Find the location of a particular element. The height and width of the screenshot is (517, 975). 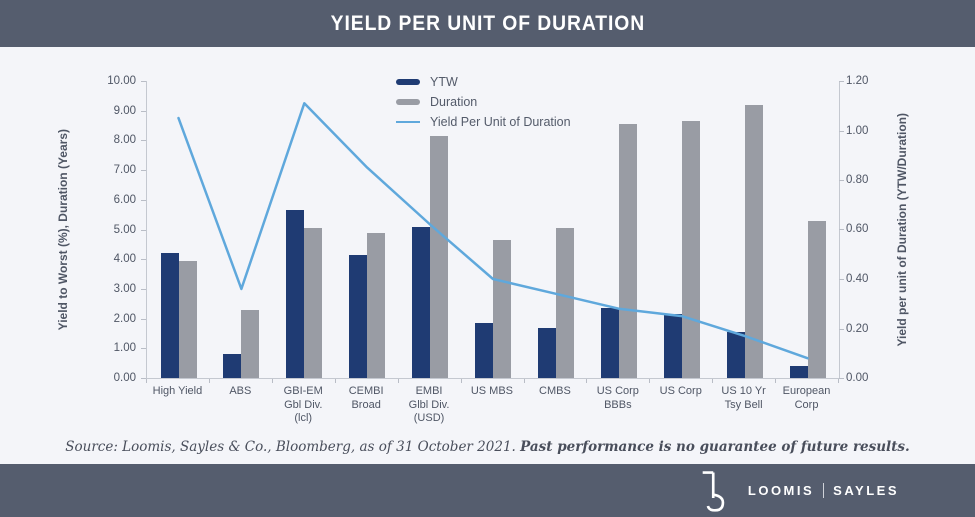

x-axis-label: US Corp is located at coordinates (680, 391).